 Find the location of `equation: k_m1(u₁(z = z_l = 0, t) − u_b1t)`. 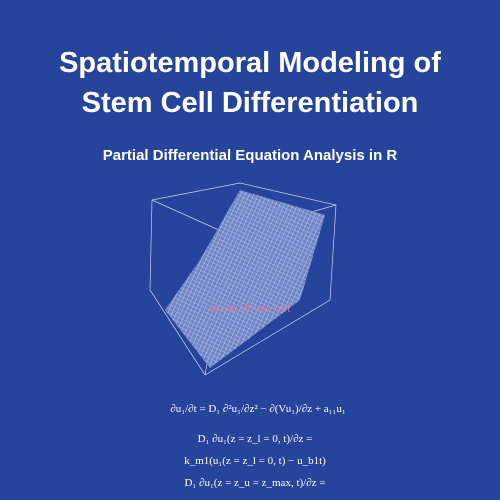

equation: k_m1(u₁(z = z_l = 0, t) − u_b1t) is located at coordinates (255, 461).